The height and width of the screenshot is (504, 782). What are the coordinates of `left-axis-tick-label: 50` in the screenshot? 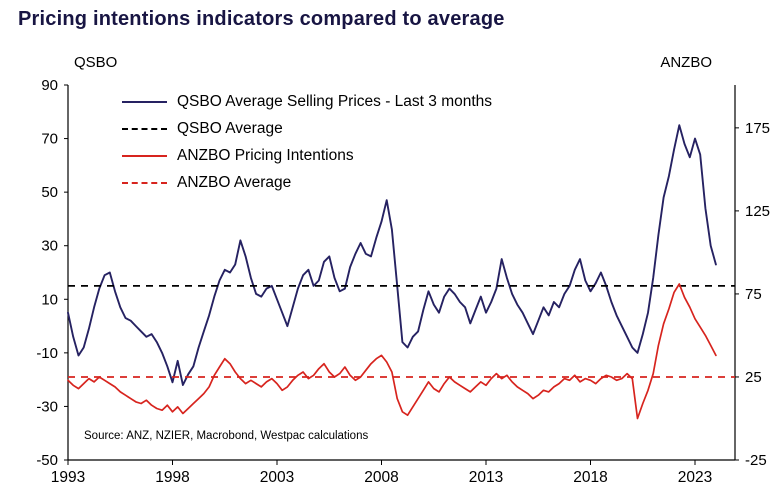 It's located at (49, 192).